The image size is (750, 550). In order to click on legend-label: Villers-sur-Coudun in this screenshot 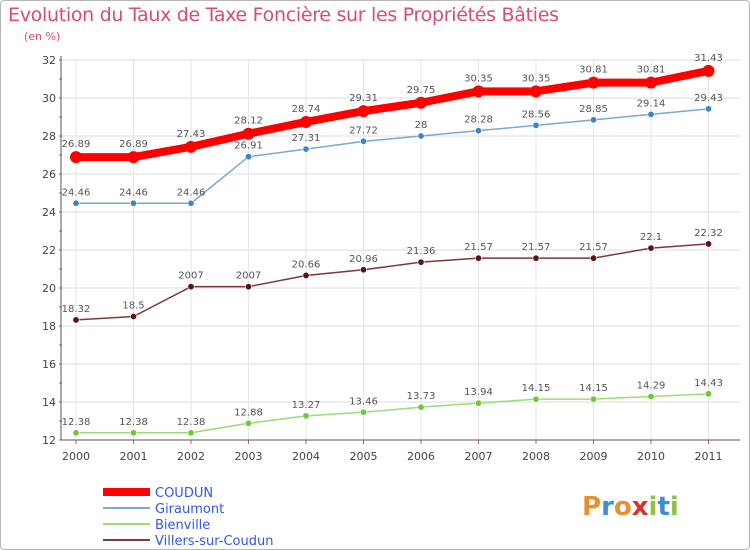, I will do `click(214, 541)`.